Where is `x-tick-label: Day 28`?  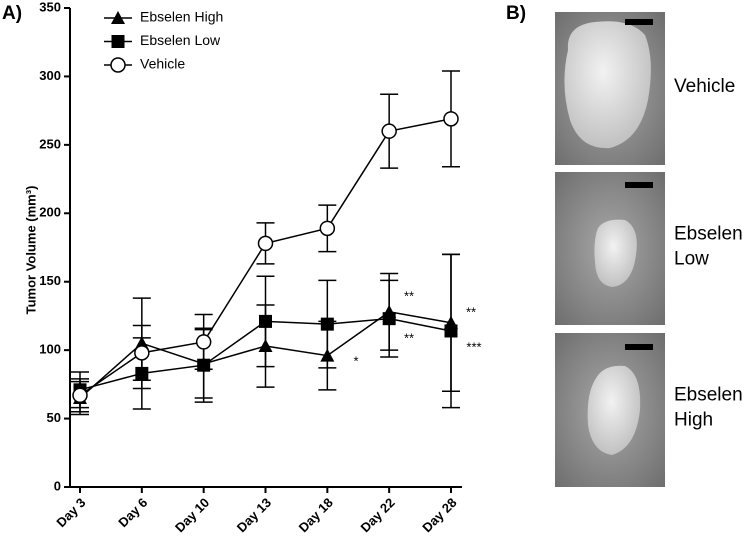
x-tick-label: Day 28 is located at coordinates (439, 515).